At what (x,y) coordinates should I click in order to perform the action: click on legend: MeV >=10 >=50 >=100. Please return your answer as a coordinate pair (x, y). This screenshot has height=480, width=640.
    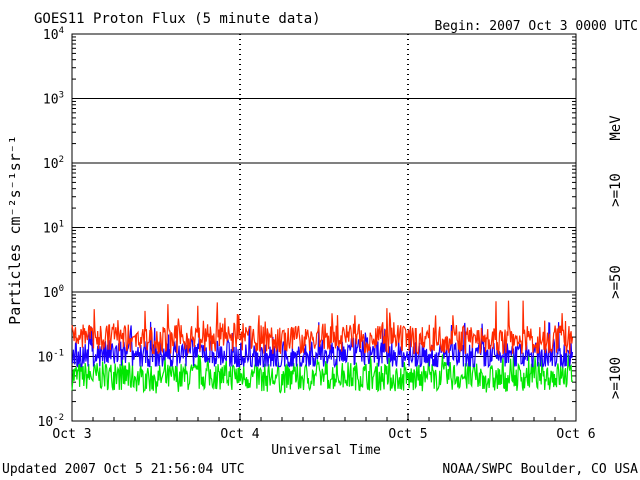
    Looking at the image, I should click on (616, 257).